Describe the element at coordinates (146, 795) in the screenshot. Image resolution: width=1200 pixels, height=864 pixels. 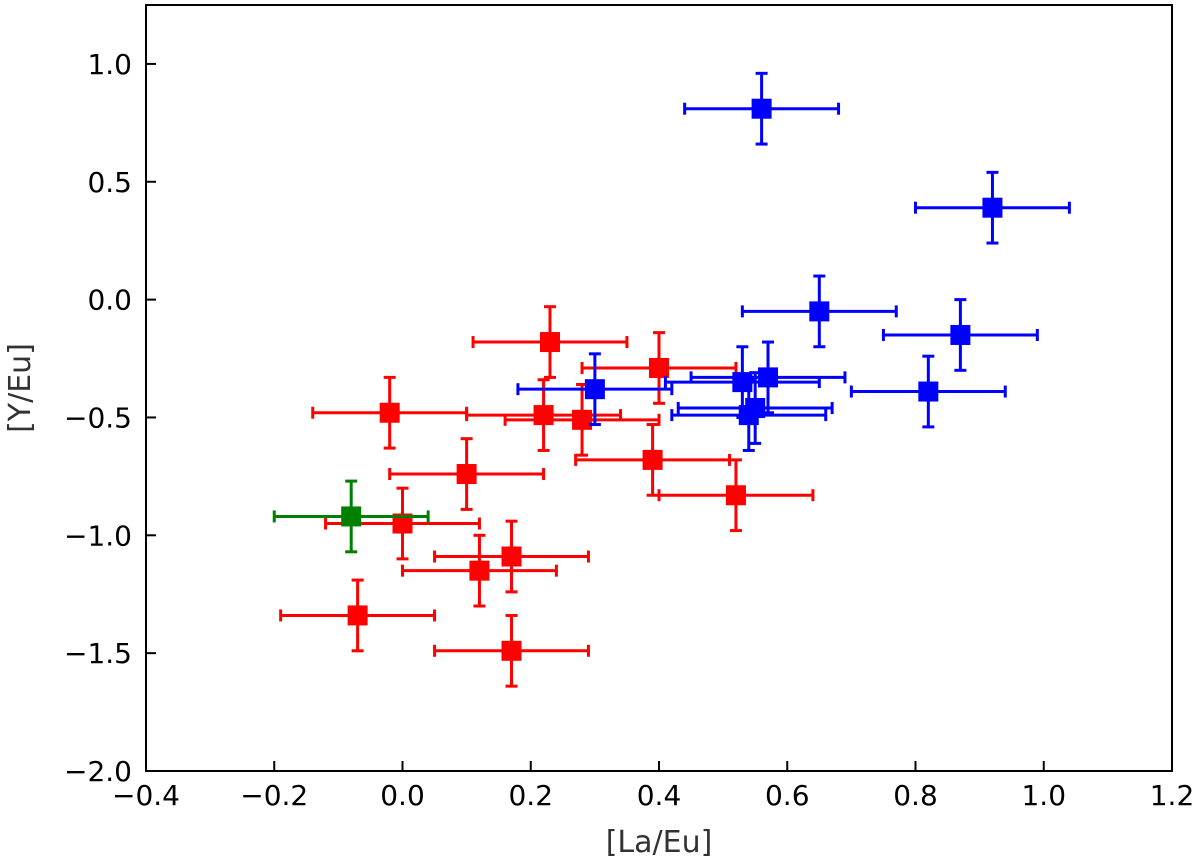
I see `x-tick-label: −0.4` at that location.